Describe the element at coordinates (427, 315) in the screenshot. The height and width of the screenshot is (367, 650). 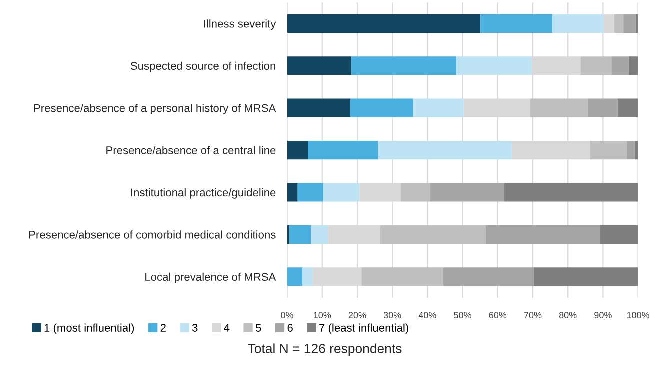
I see `x-tick-label: 40%` at that location.